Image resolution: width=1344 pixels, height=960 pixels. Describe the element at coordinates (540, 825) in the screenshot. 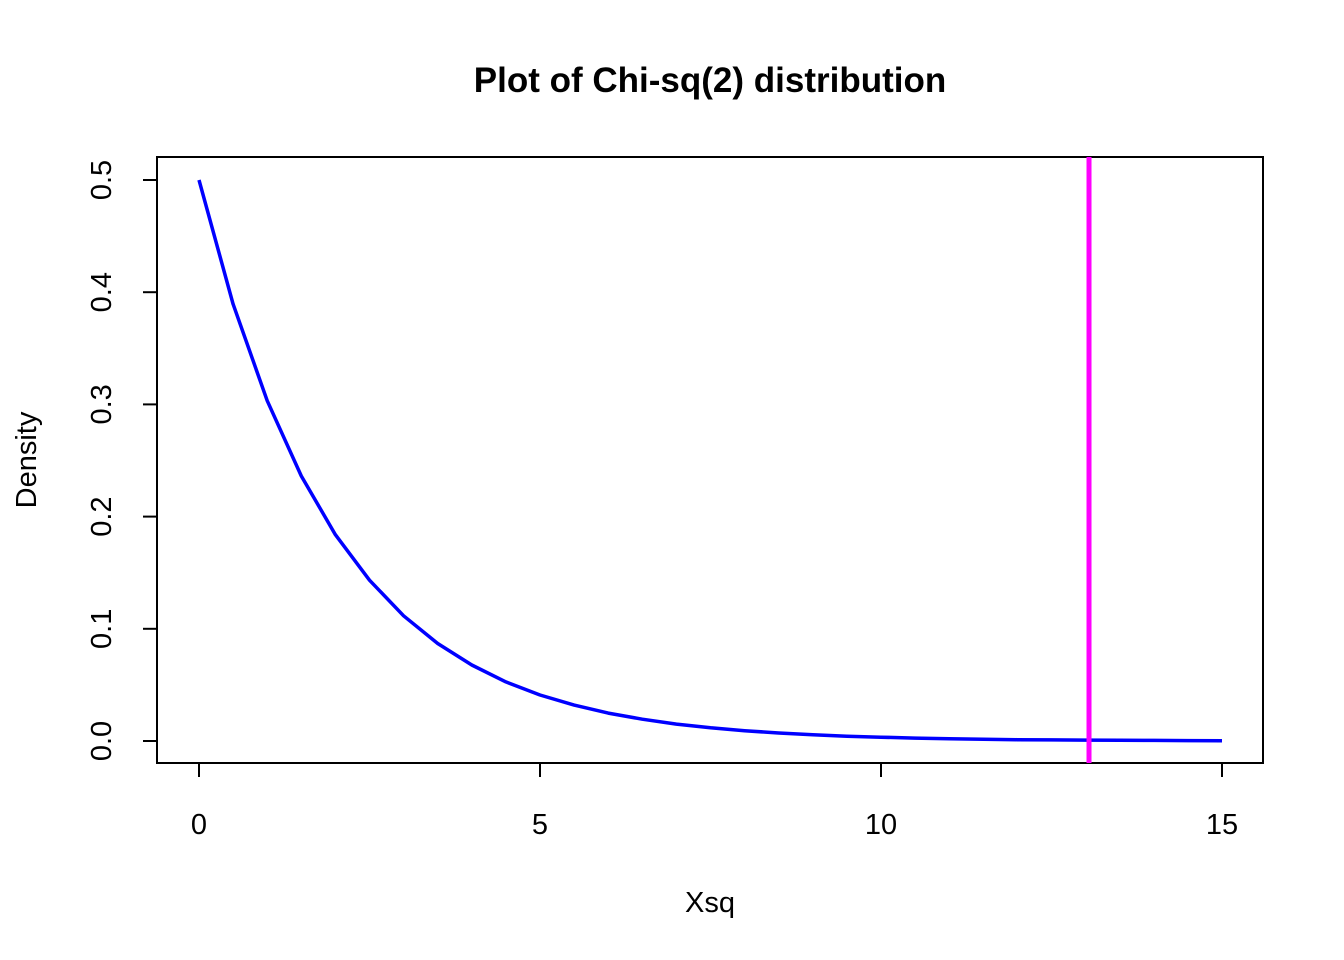

I see `x-tick-label: 5` at that location.